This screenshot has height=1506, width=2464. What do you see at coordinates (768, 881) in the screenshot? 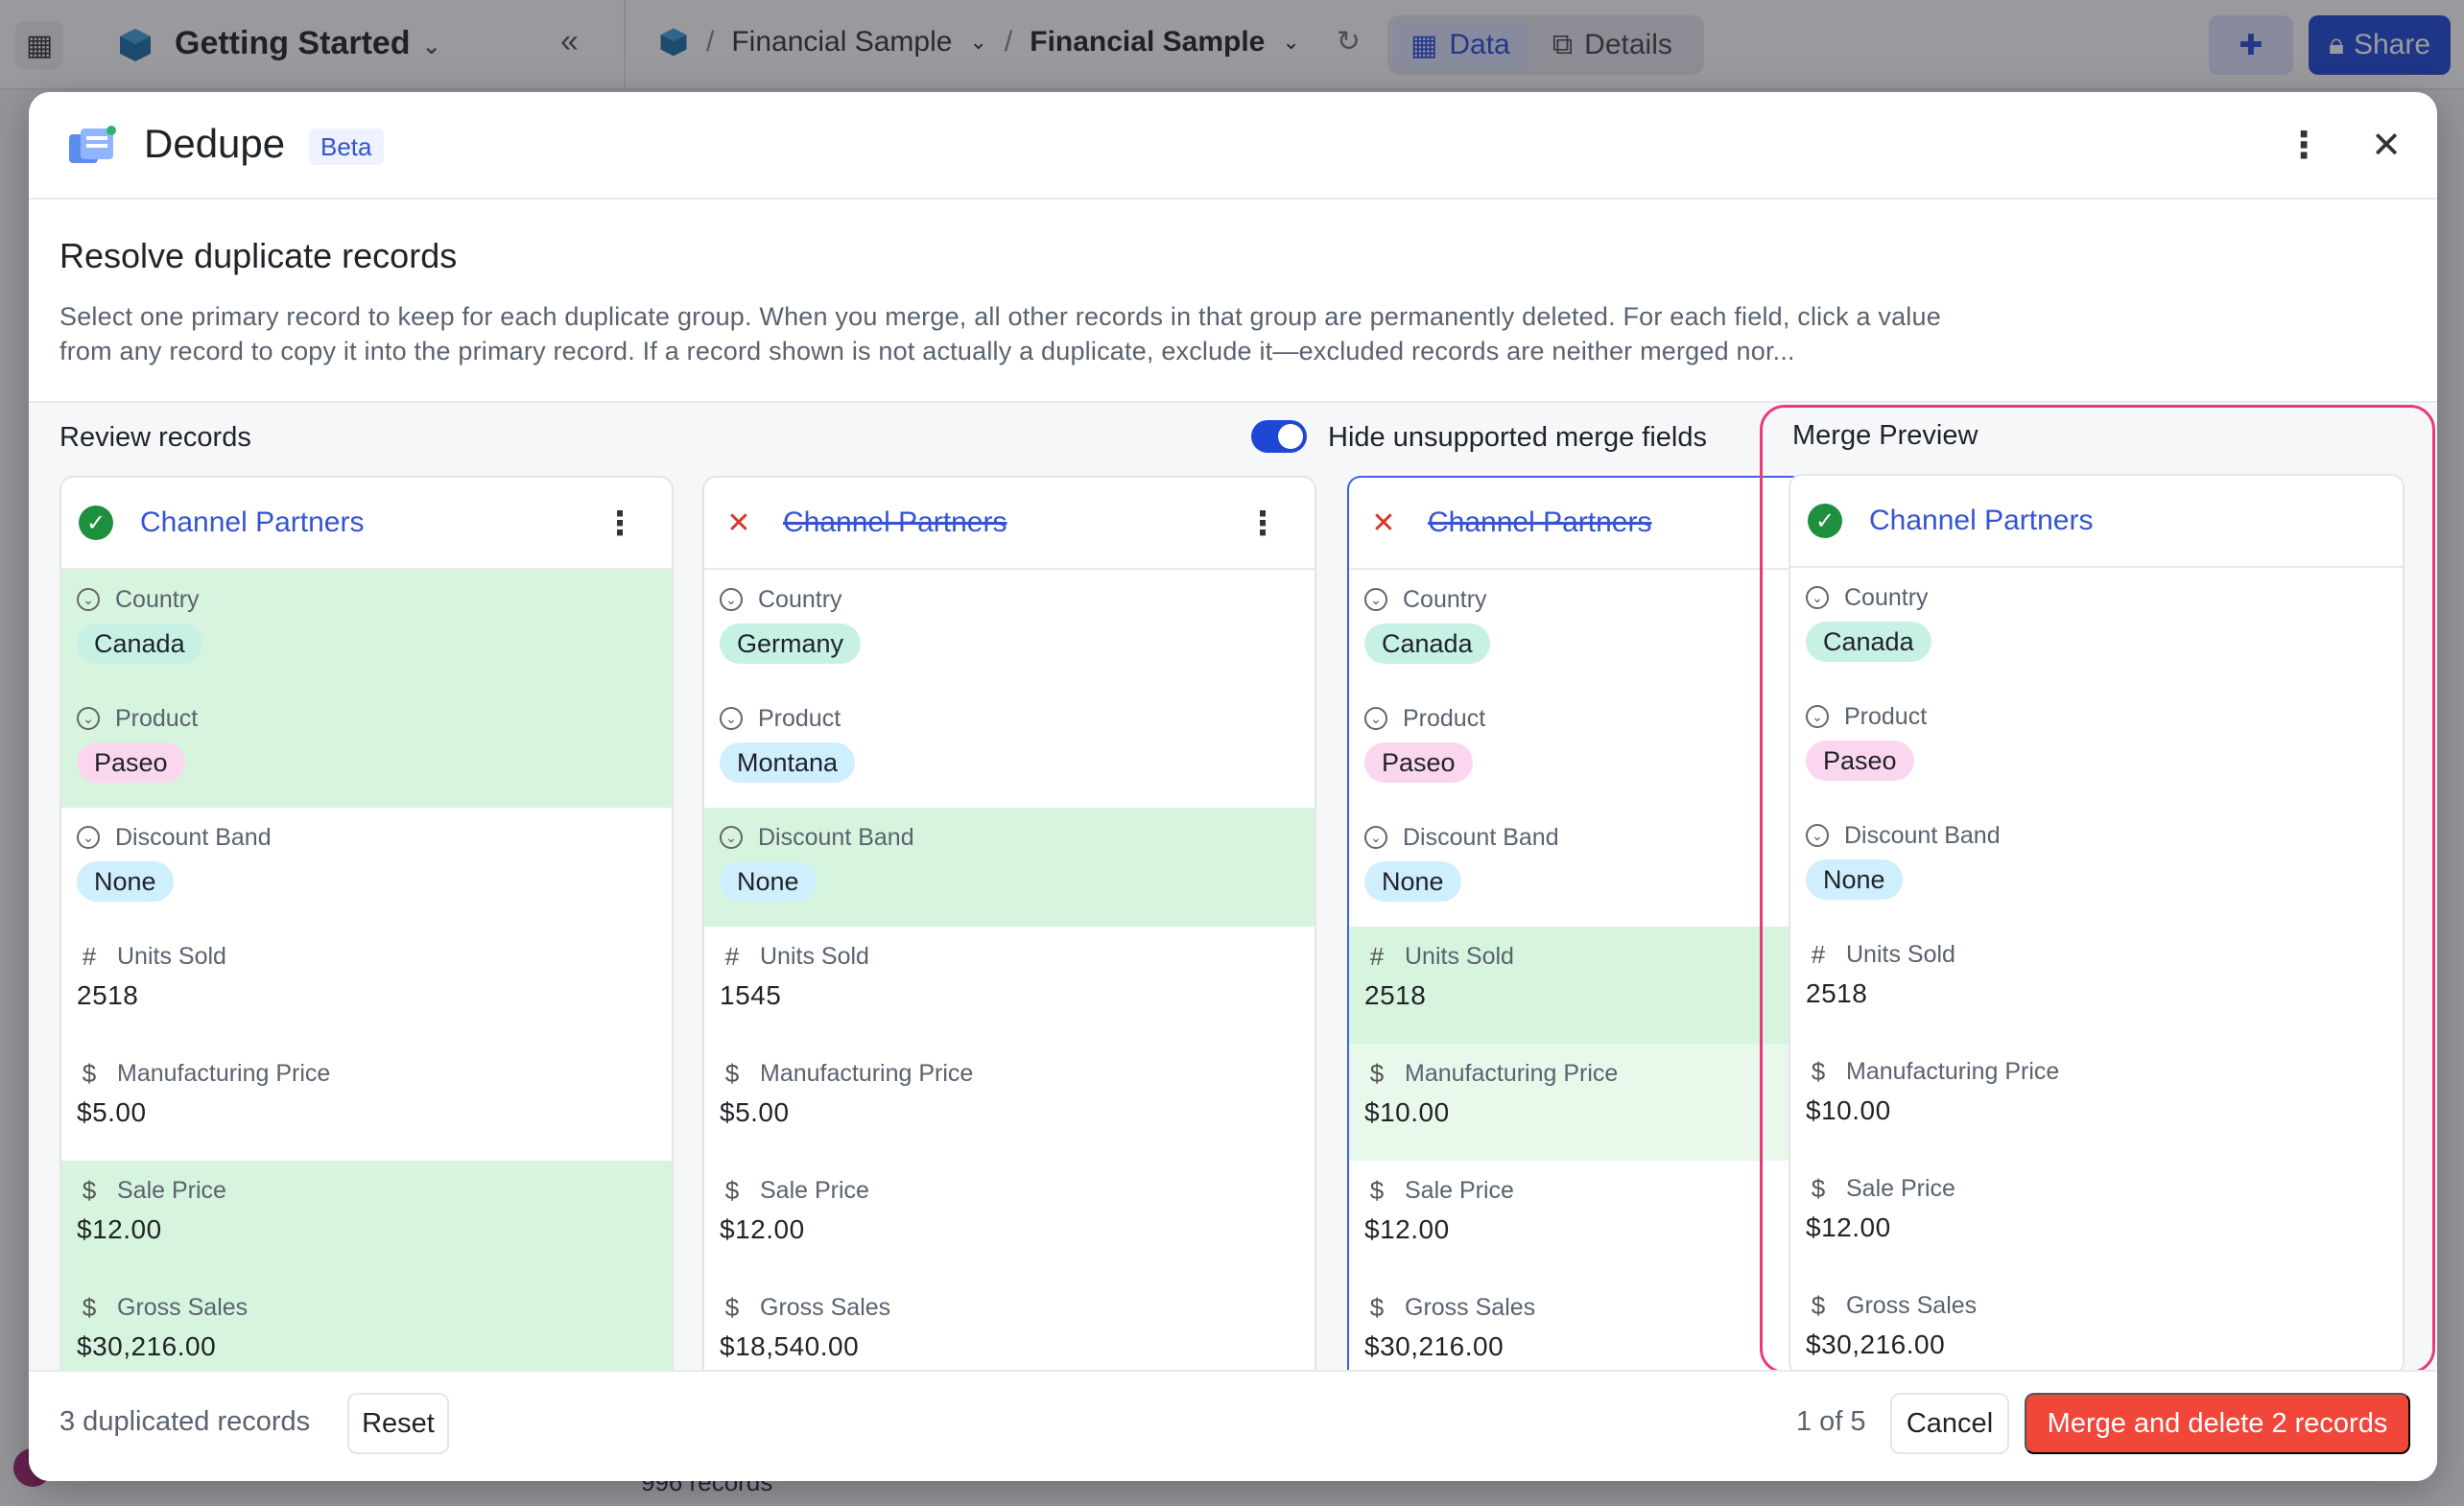
I see `discount-band-value: None` at bounding box center [768, 881].